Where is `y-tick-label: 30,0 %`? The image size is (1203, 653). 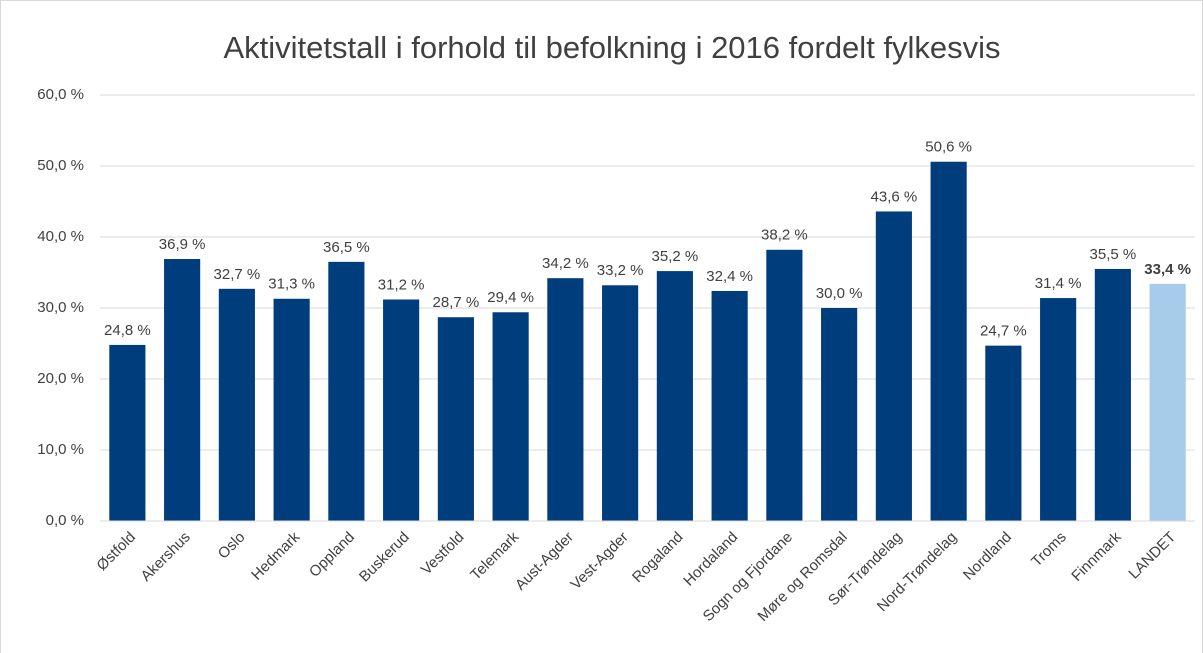
y-tick-label: 30,0 % is located at coordinates (60, 307).